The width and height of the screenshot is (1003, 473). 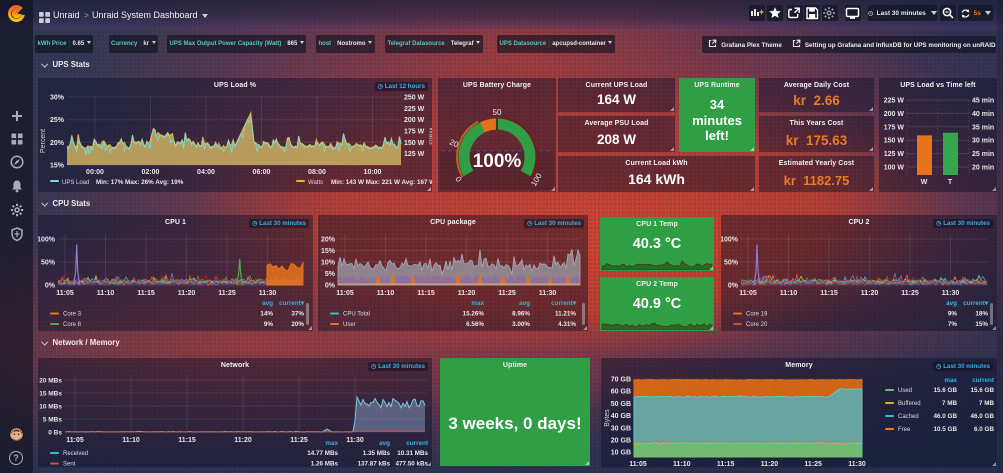 What do you see at coordinates (905, 391) in the screenshot?
I see `svg-text: Used` at bounding box center [905, 391].